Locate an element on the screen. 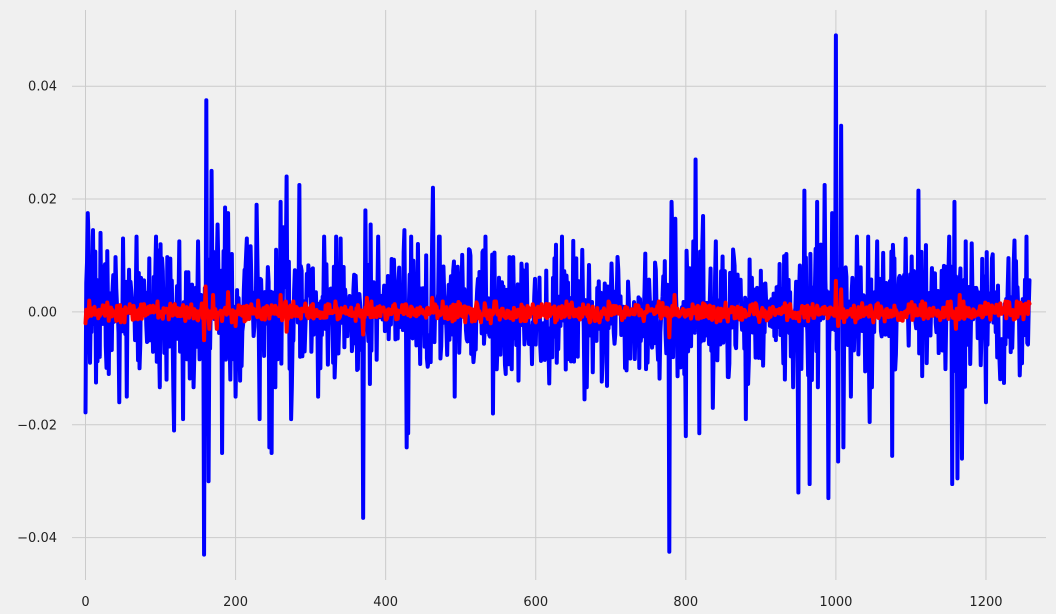 Image resolution: width=1056 pixels, height=614 pixels. x-tick-label: 0 is located at coordinates (85, 602).